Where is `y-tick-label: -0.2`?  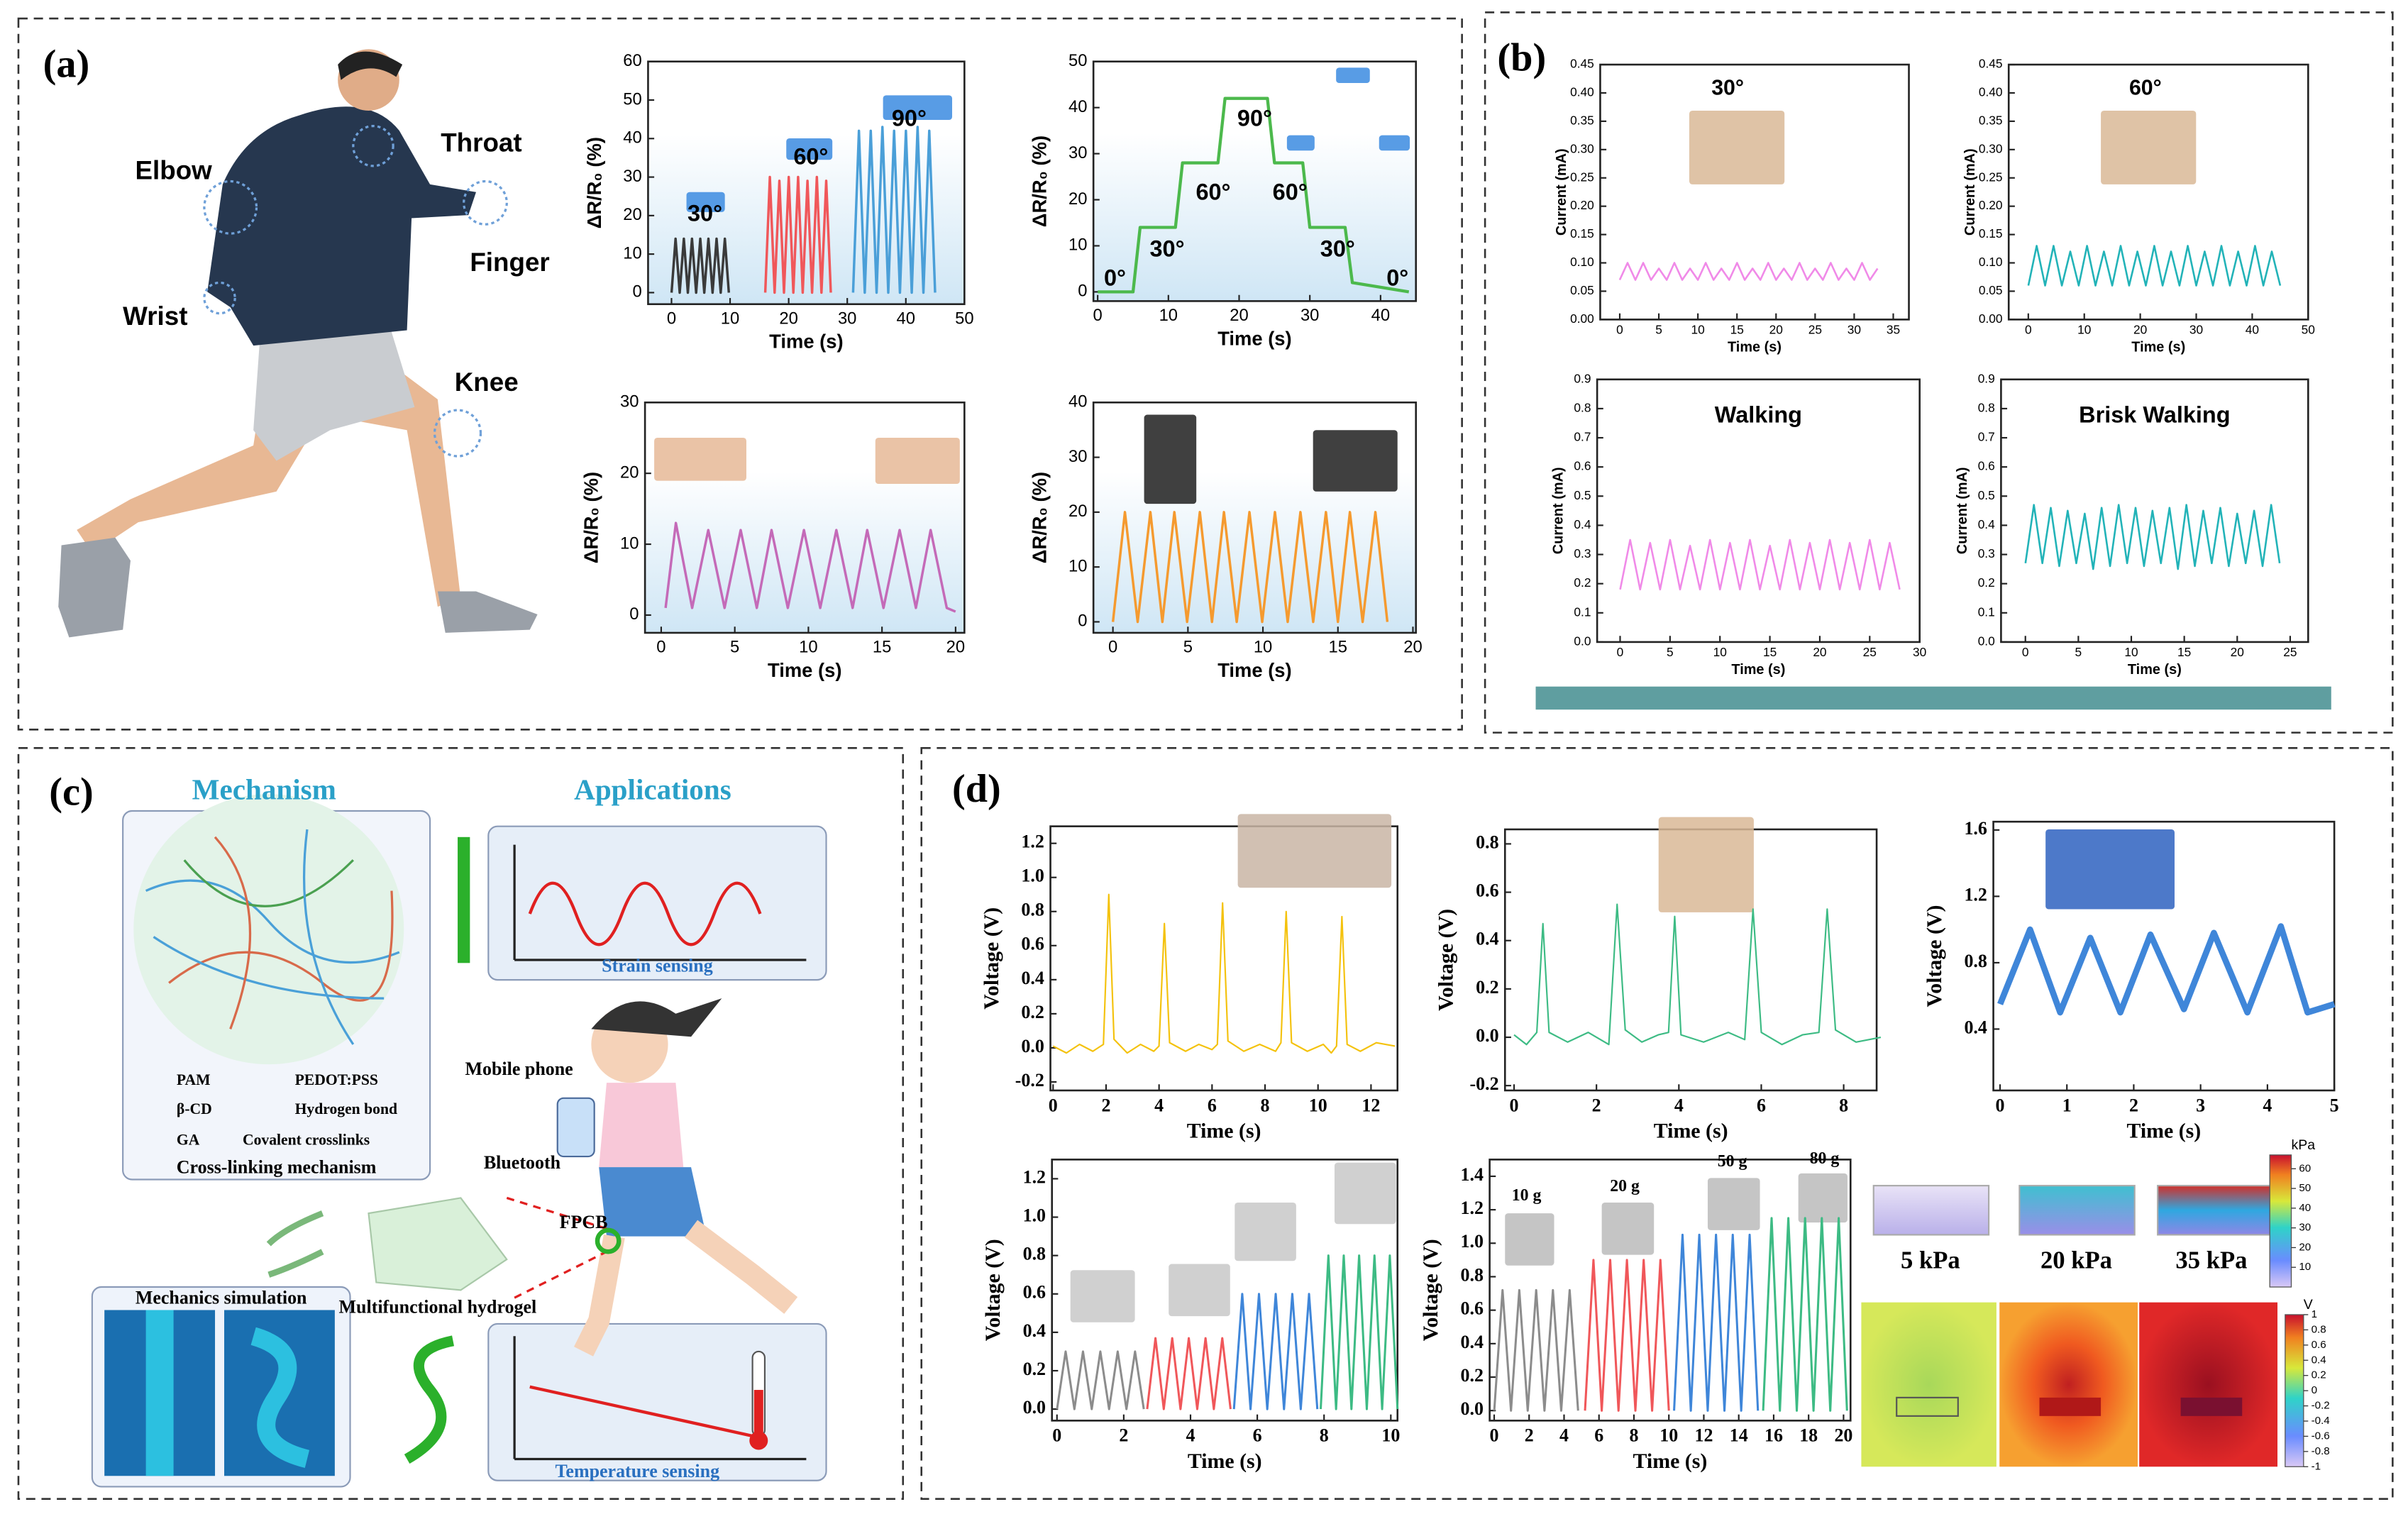
y-tick-label: -0.2 is located at coordinates (1029, 1080).